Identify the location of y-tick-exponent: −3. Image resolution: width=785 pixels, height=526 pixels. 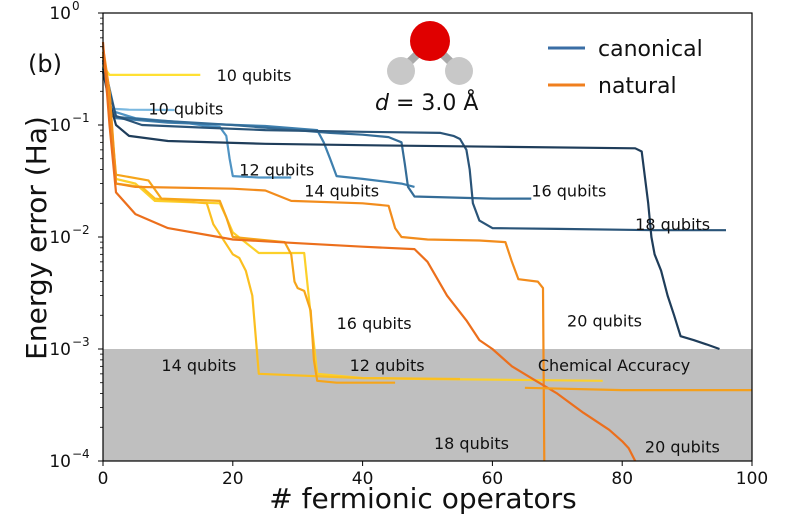
(81, 342).